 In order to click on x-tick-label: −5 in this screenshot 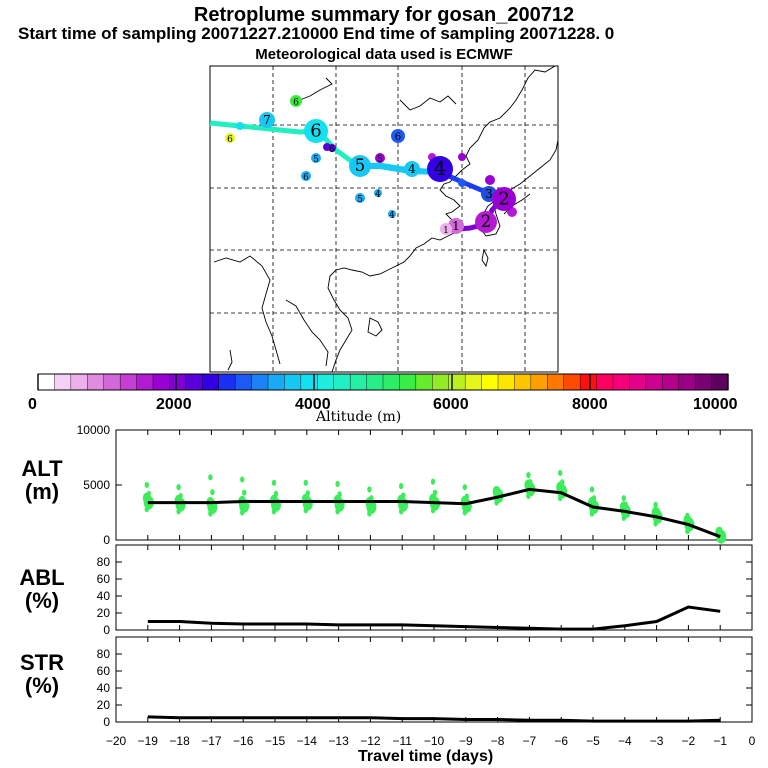, I will do `click(593, 741)`.